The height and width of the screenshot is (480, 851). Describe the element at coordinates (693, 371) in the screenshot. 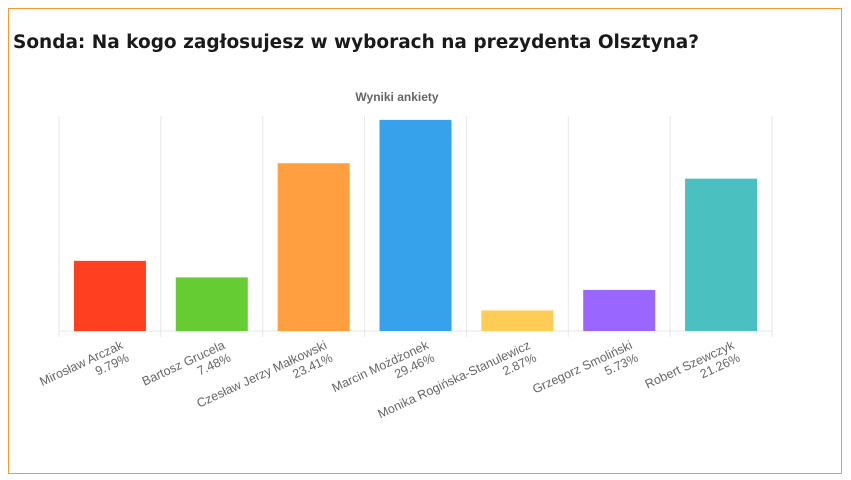

I see `tick-label: Robert Szewczyk21.26%` at that location.